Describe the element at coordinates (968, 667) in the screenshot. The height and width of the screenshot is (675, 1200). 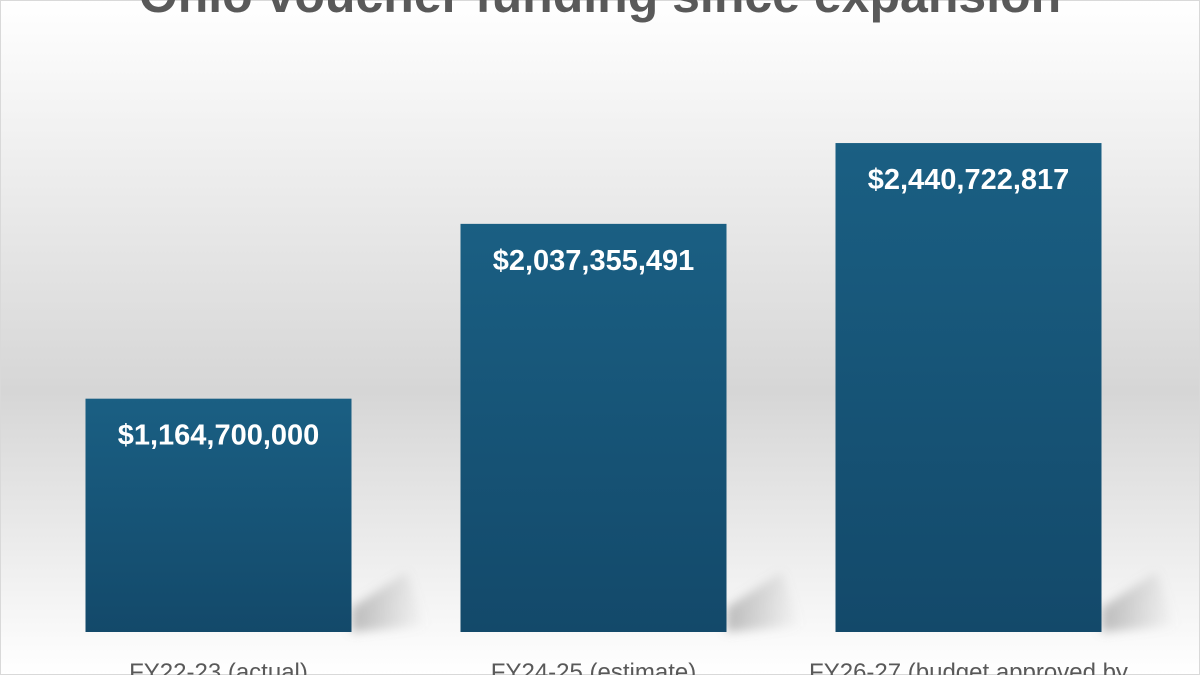
I see `category-label: FY26-27 (budget approved by` at that location.